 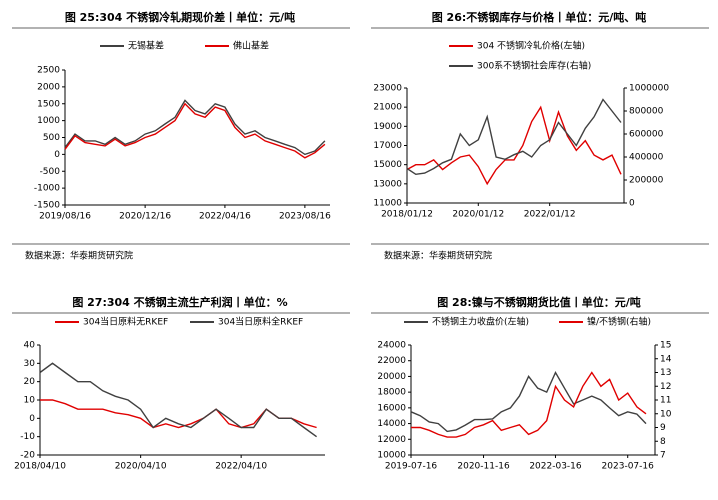 I want to click on legend-label: 304当日原料全RKEF, so click(x=260, y=322).